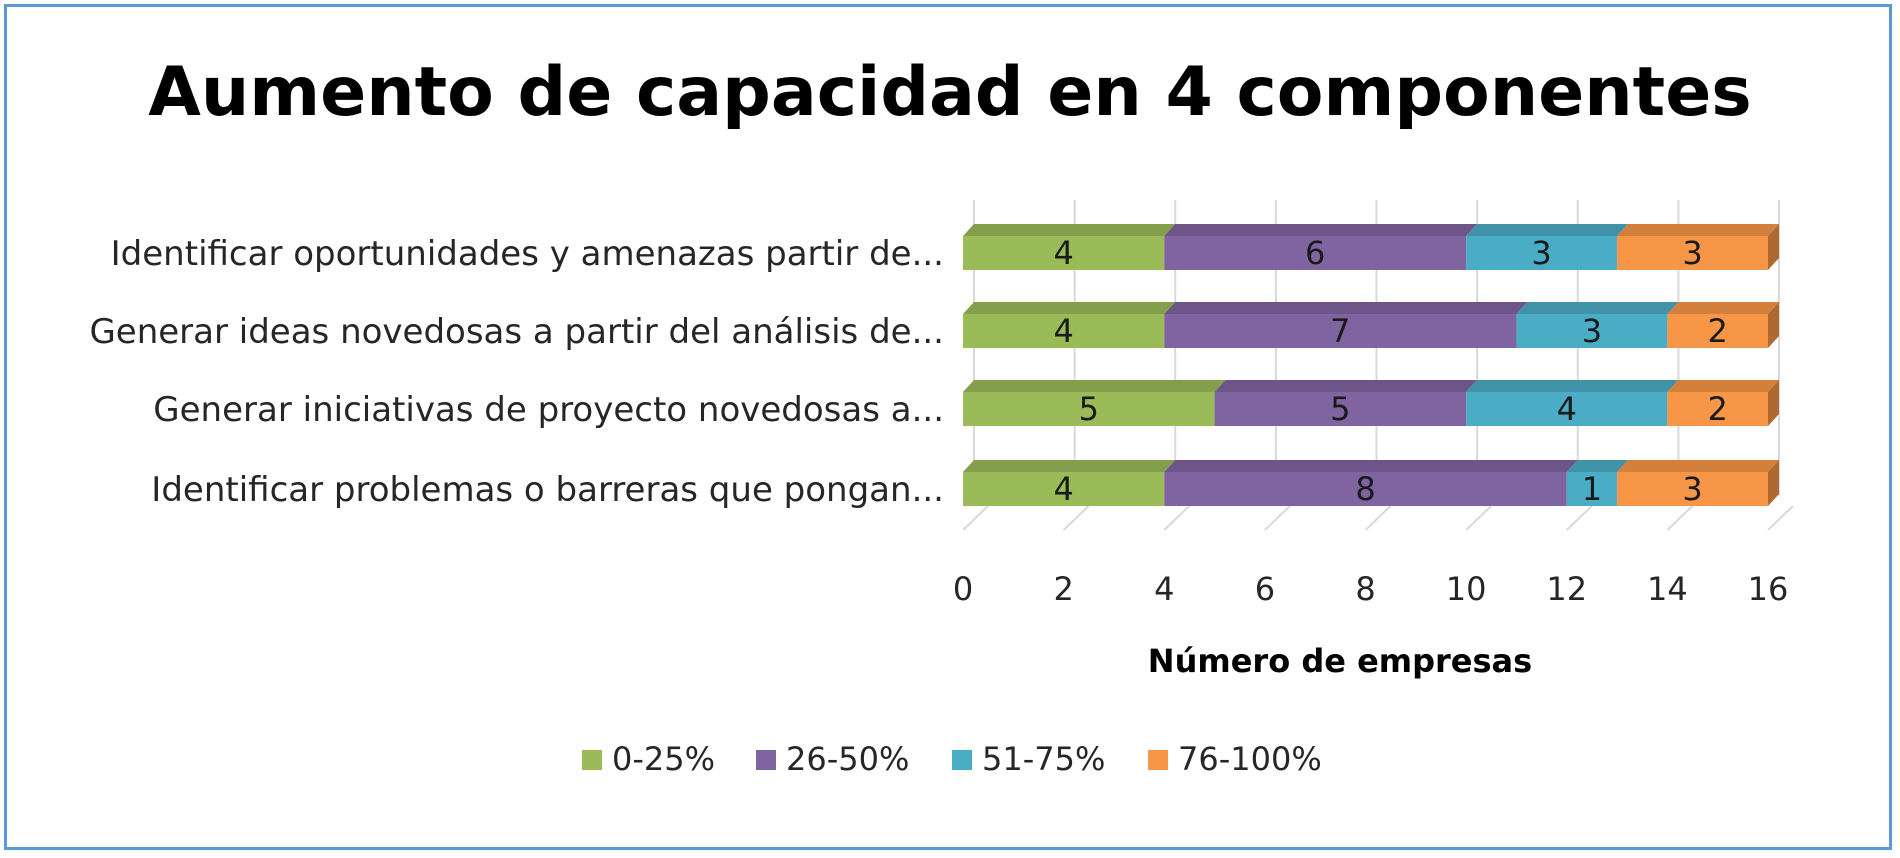 The width and height of the screenshot is (1900, 858). What do you see at coordinates (1371, 366) in the screenshot?
I see `bars: 4 6 3 3 4 7 3 2 5 5 4 2 4 8 1 3` at bounding box center [1371, 366].